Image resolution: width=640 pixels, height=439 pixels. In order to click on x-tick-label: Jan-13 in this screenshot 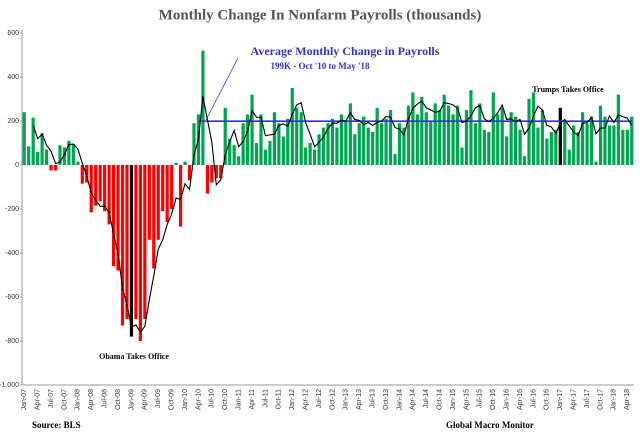, I will do `click(346, 400)`.